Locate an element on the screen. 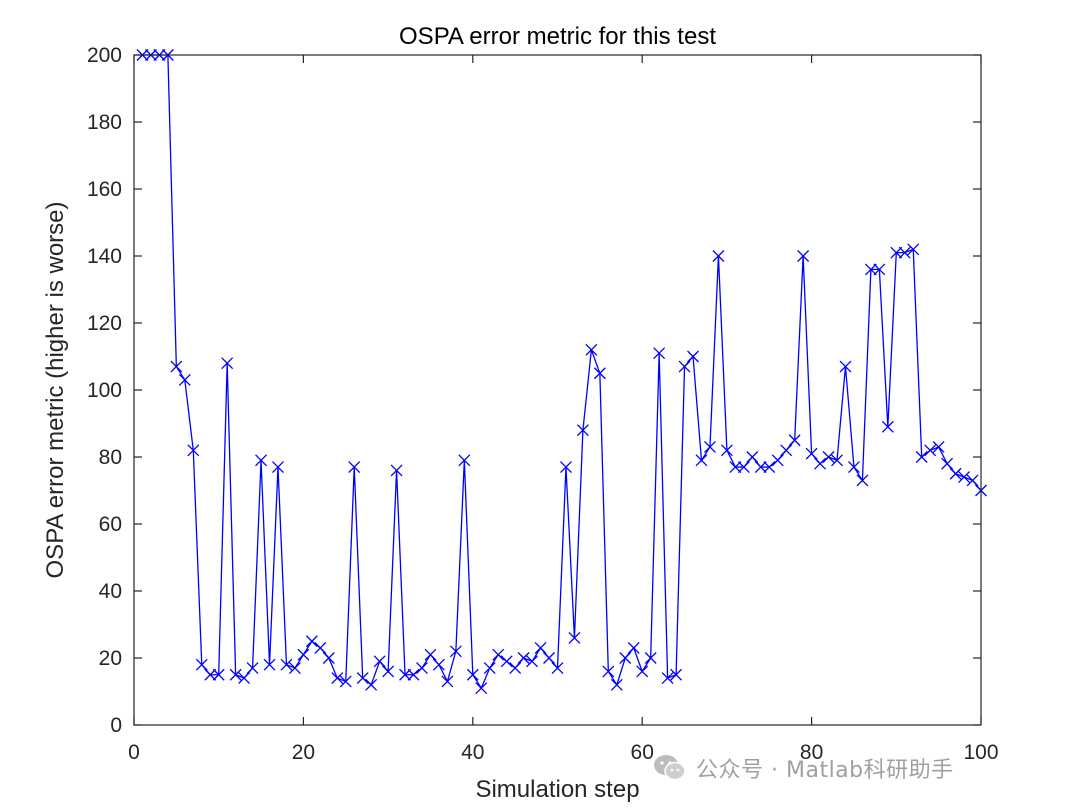  x-tick-label: 60 is located at coordinates (642, 752).